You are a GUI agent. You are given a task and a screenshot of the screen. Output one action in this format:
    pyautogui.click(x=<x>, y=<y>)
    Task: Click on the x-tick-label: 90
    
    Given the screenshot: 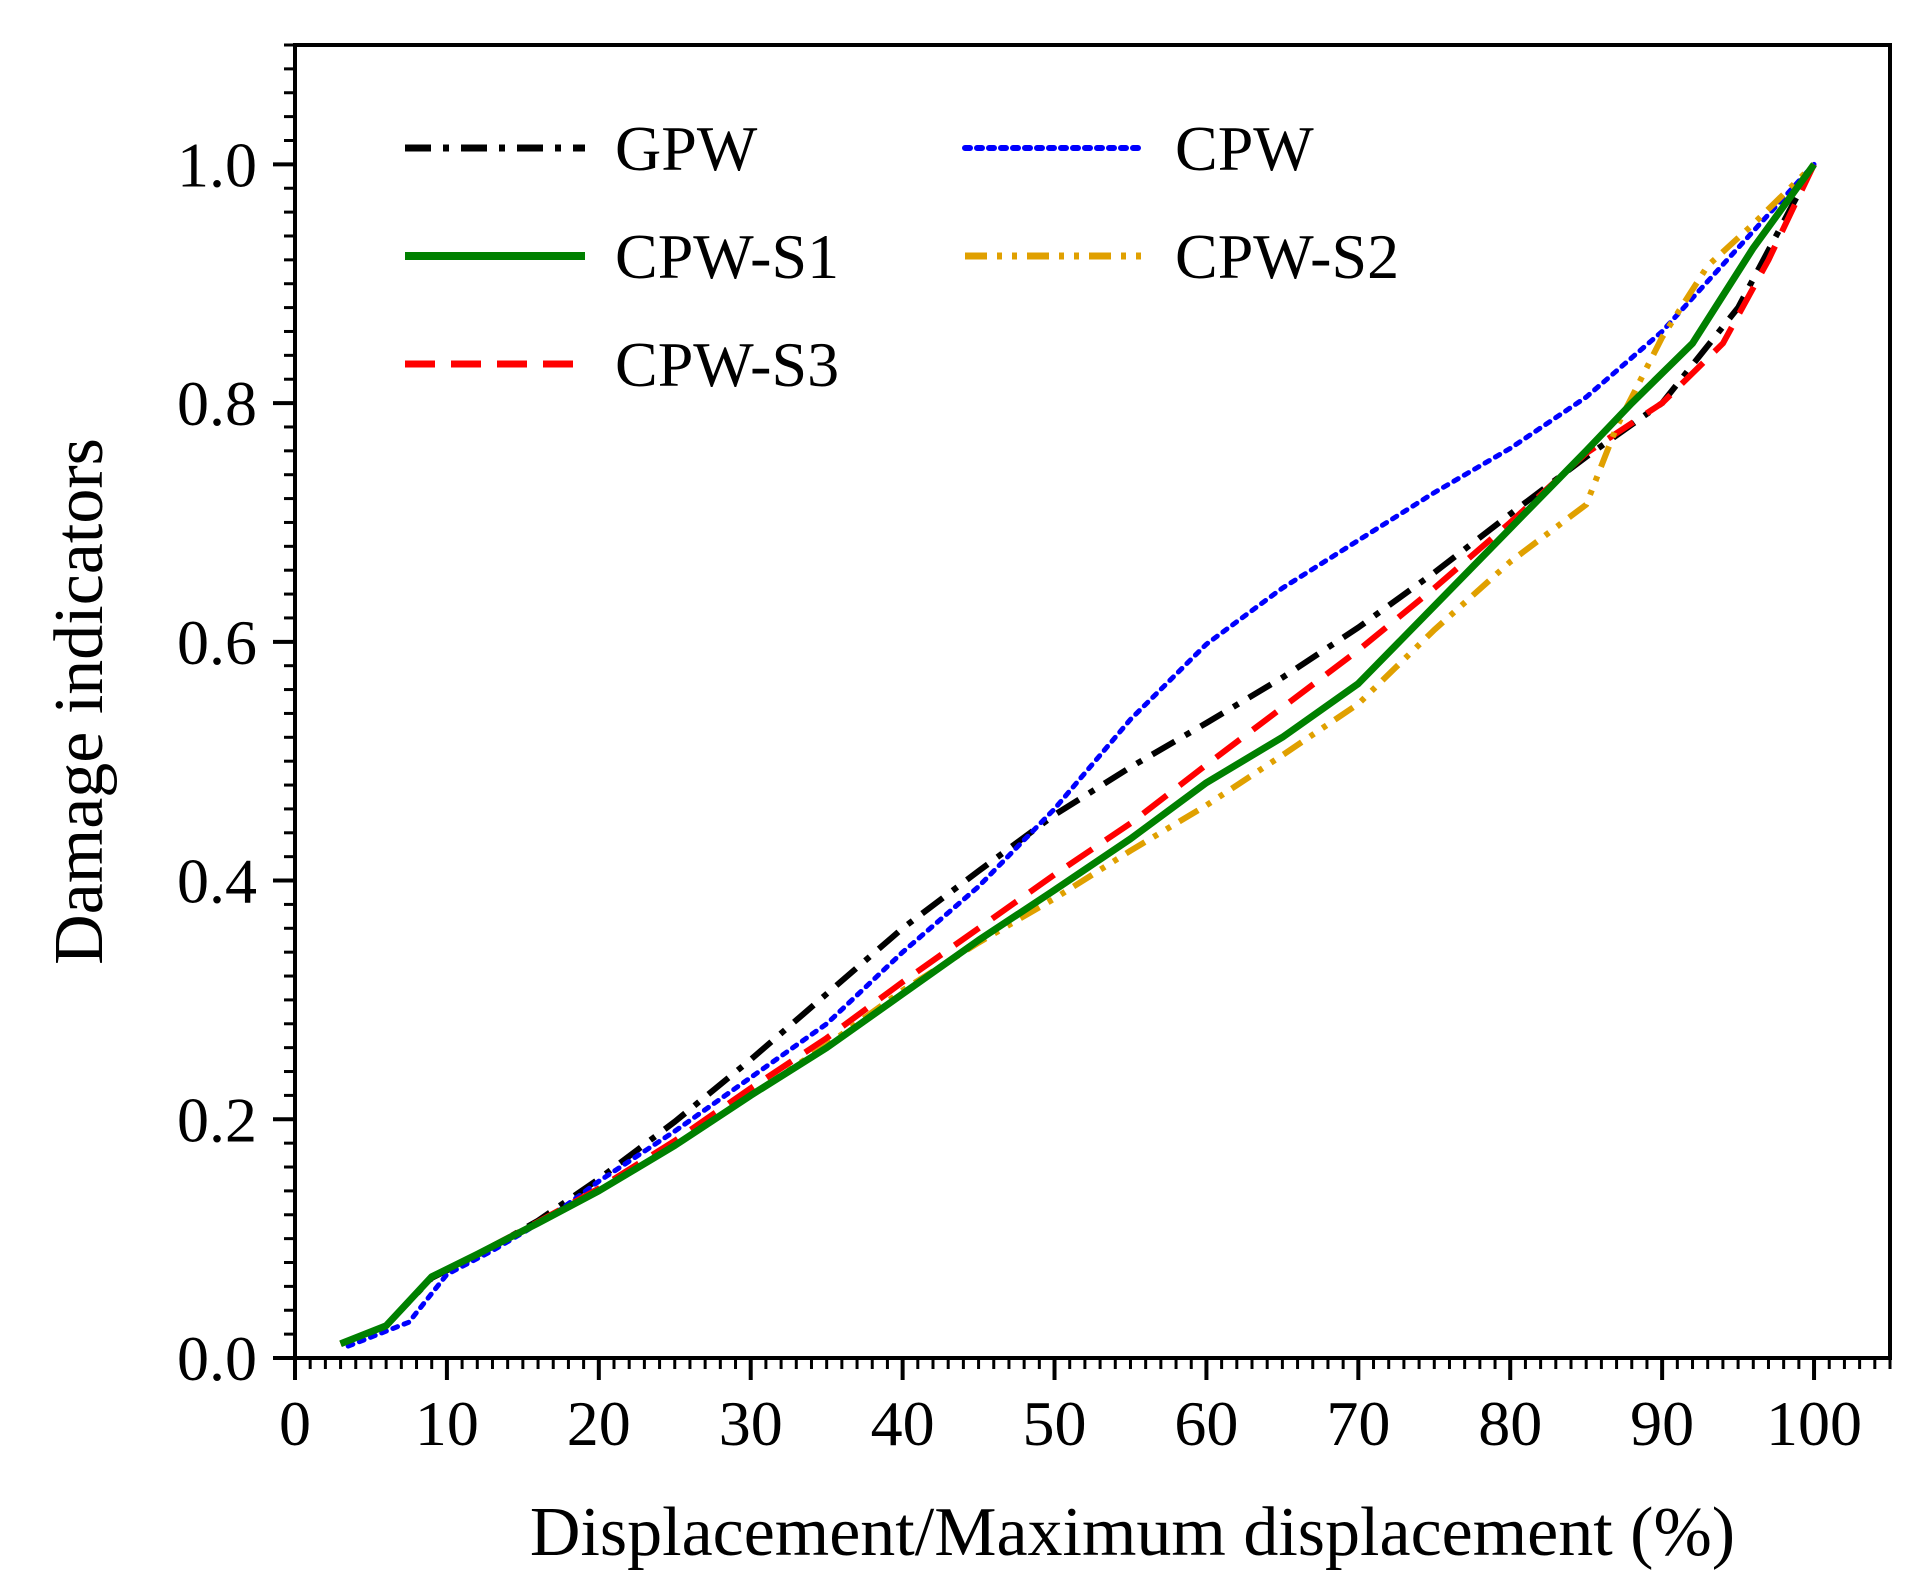 What is the action you would take?
    pyautogui.click(x=1662, y=1423)
    